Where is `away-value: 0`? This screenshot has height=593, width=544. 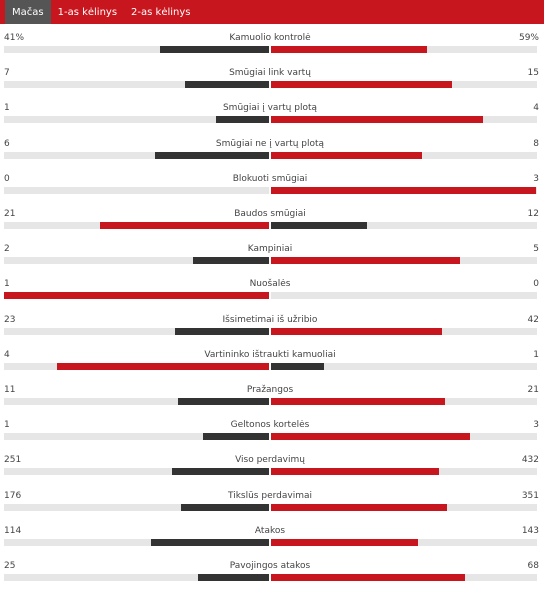
away-value: 0 is located at coordinates (536, 284).